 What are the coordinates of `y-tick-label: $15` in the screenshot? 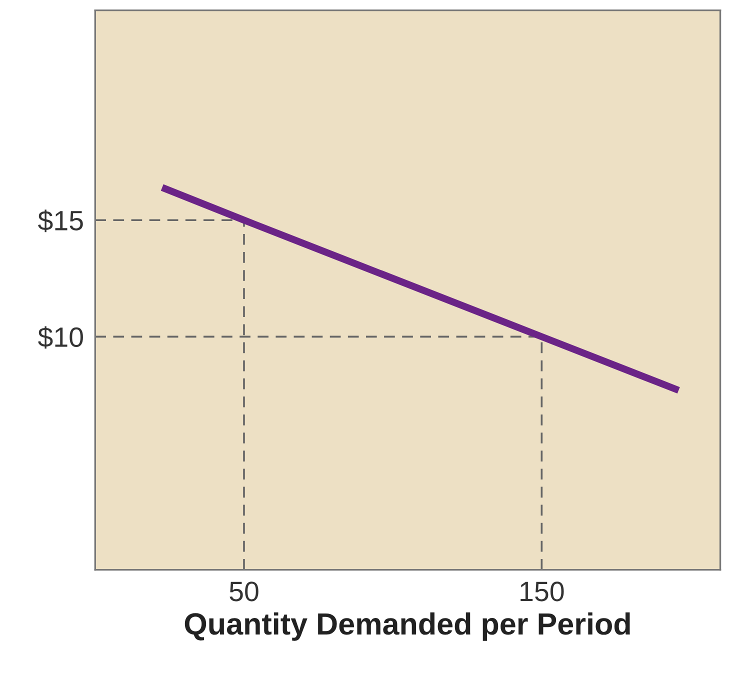 It's located at (60, 221).